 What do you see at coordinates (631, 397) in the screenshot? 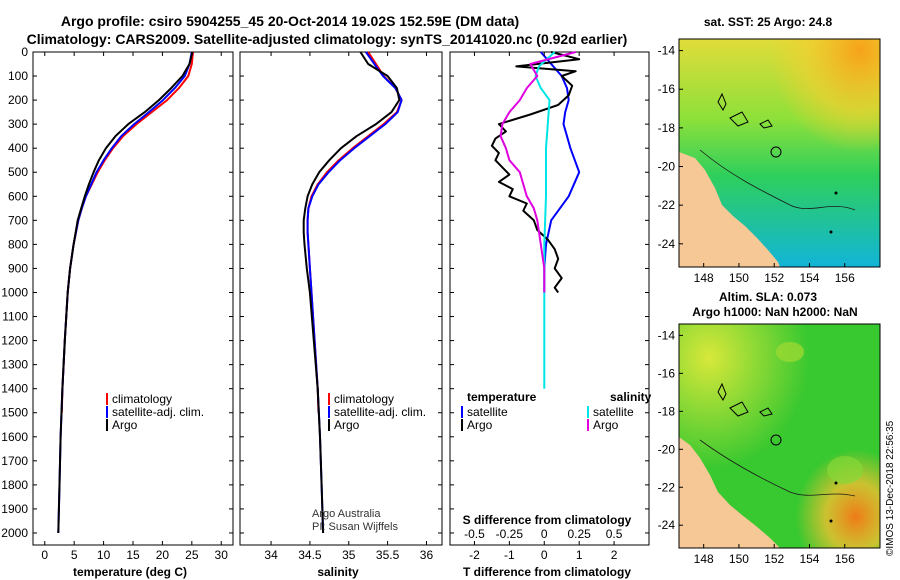
I see `legend-header-salinity: salinity` at bounding box center [631, 397].